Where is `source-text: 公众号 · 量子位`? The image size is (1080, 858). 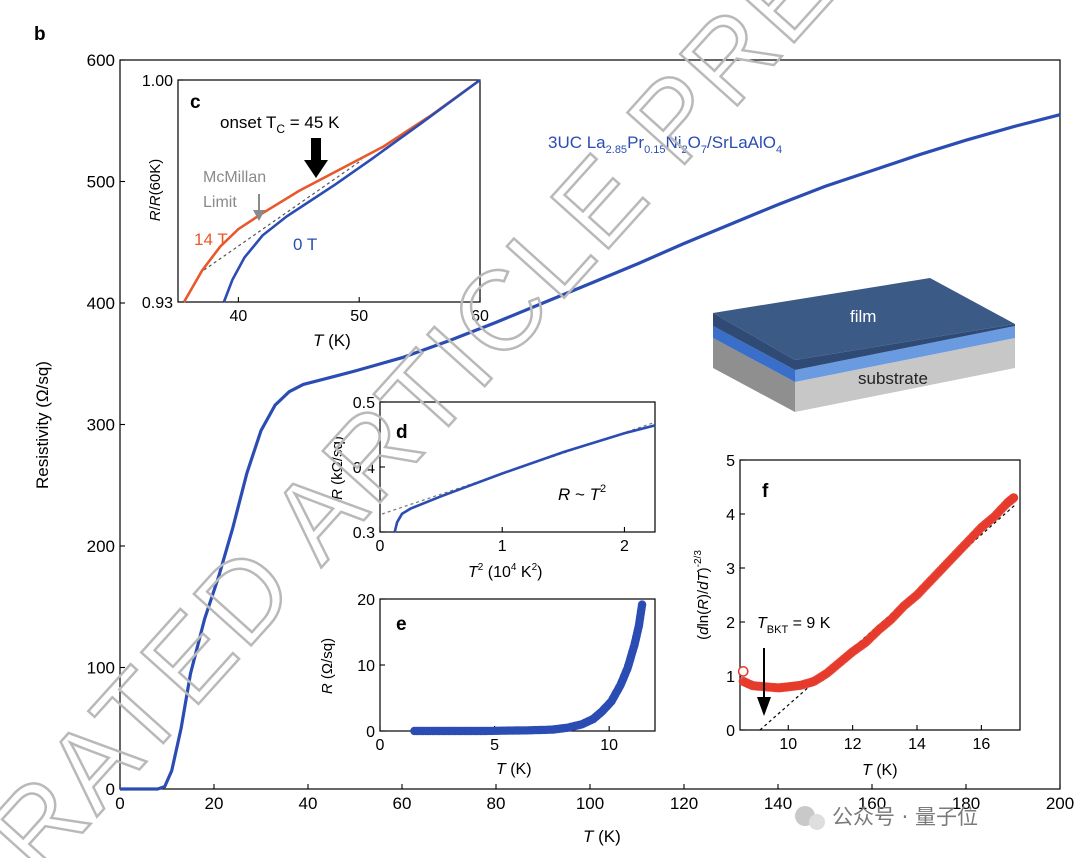
source-text: 公众号 · 量子位 is located at coordinates (905, 817).